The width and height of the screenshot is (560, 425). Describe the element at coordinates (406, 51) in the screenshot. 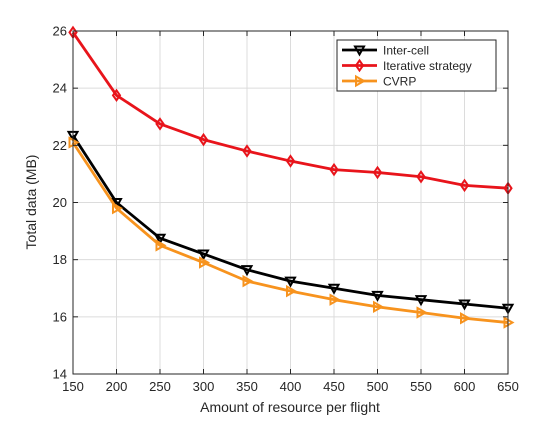

I see `legend-label: Inter-cell` at that location.